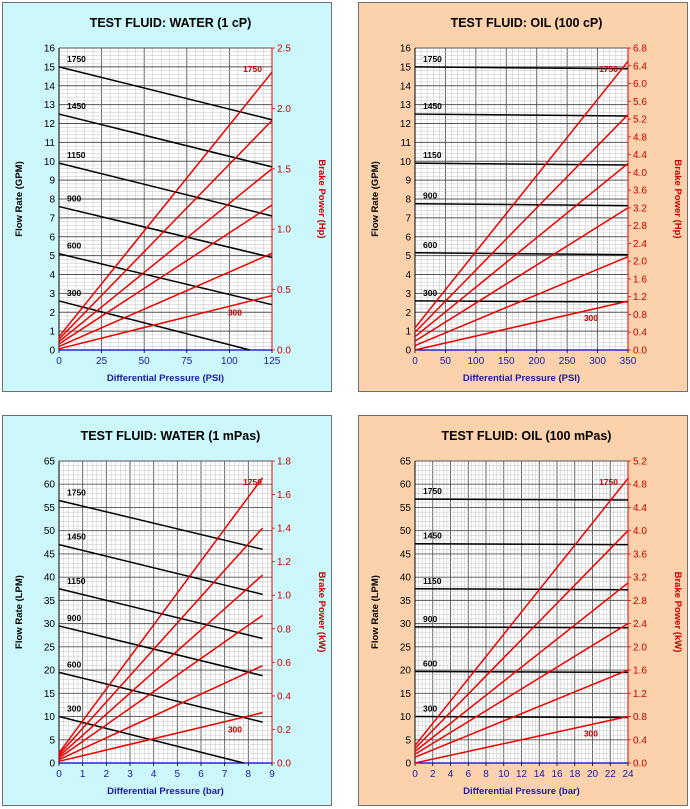 This screenshot has width=690, height=809. Describe the element at coordinates (640, 102) in the screenshot. I see `y2-tick-label: 5.6` at that location.